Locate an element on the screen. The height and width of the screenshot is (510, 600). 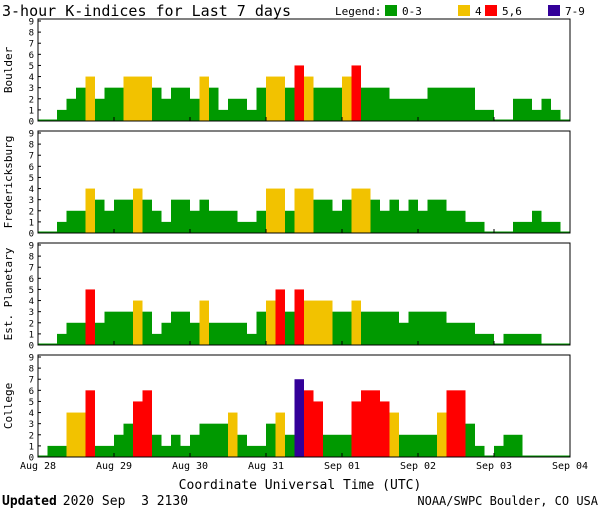
footer-updated-value: 2020 Sep 3 2130 is located at coordinates (125, 501).